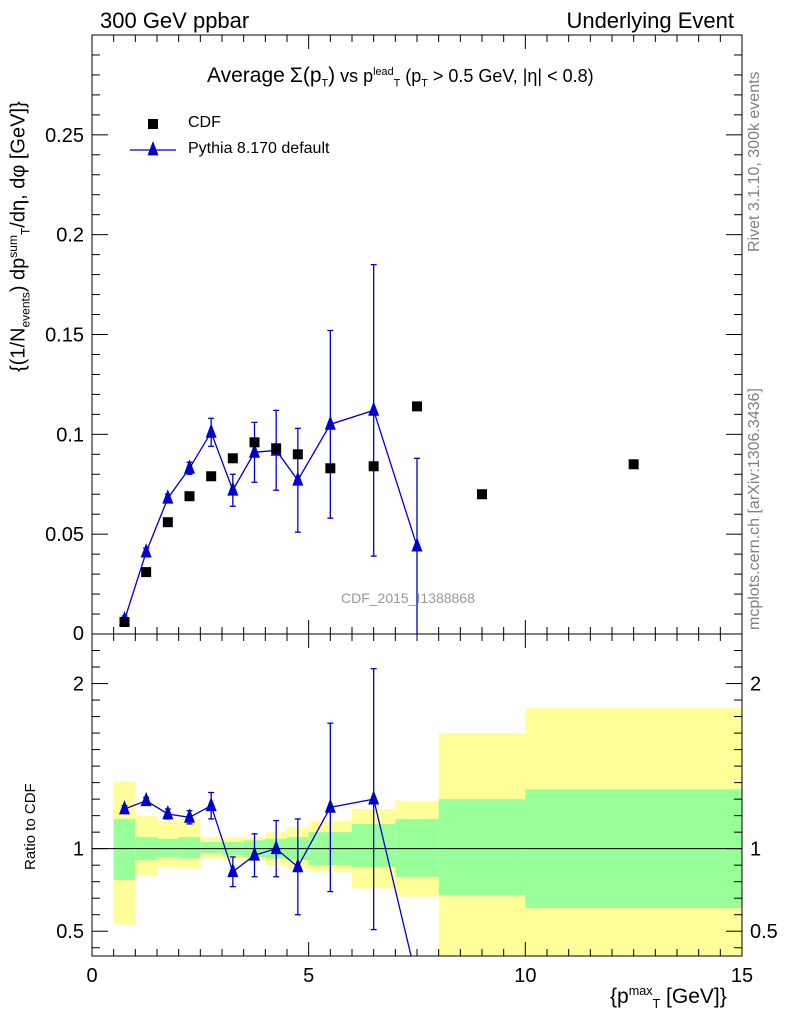 This screenshot has height=1024, width=786. Describe the element at coordinates (30, 826) in the screenshot. I see `y-axis-label-ratio: Ratio to CDF` at that location.